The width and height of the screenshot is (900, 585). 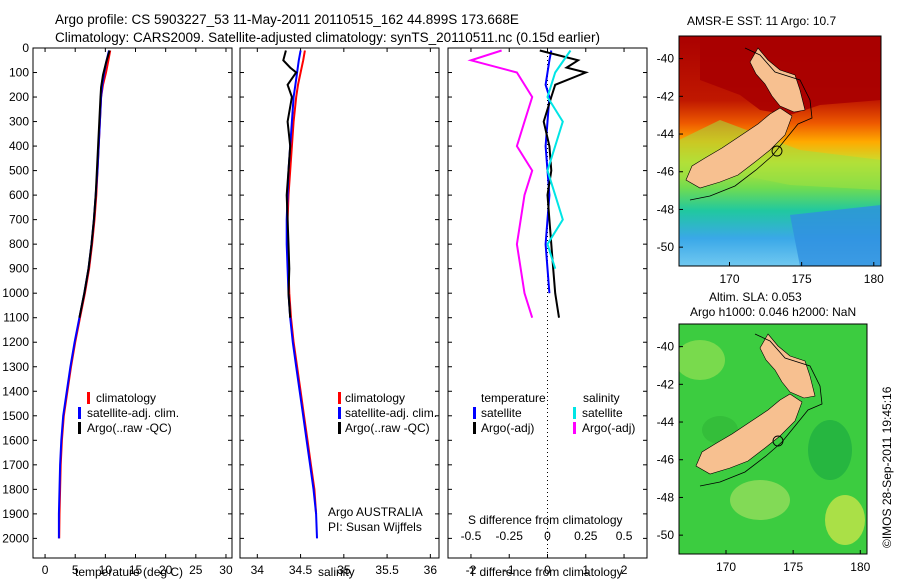 I want to click on depth-tick-label: 1600, so click(x=15, y=440).